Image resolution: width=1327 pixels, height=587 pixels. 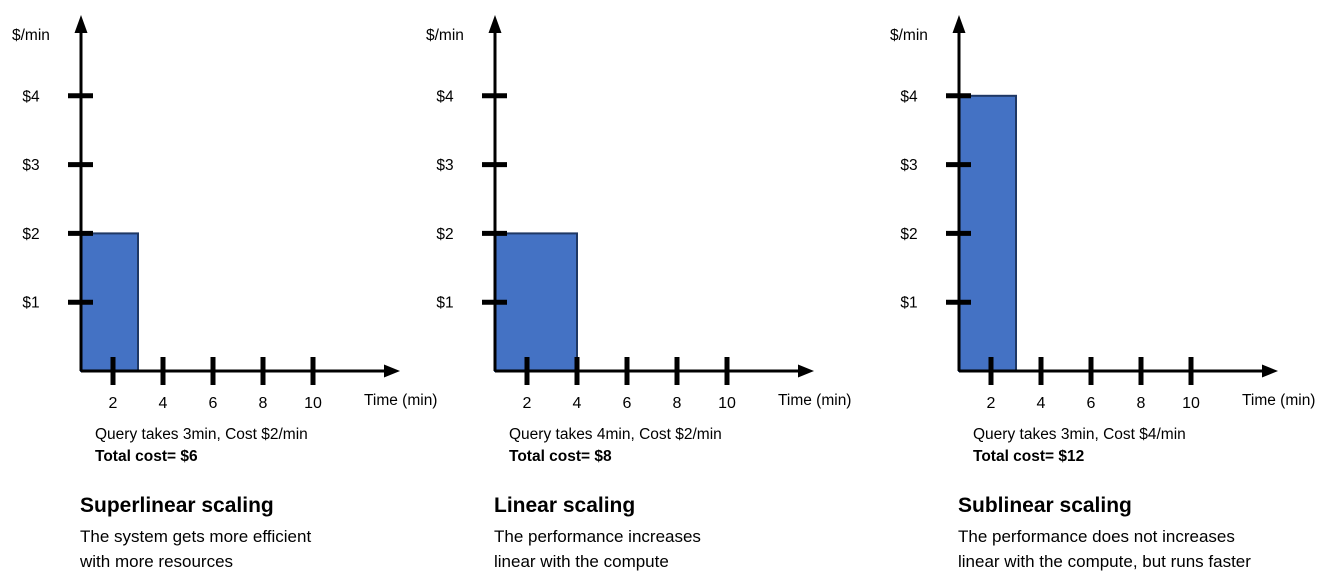 I want to click on chart-caption: Query takes 4min, Cost $2/min, so click(x=615, y=434).